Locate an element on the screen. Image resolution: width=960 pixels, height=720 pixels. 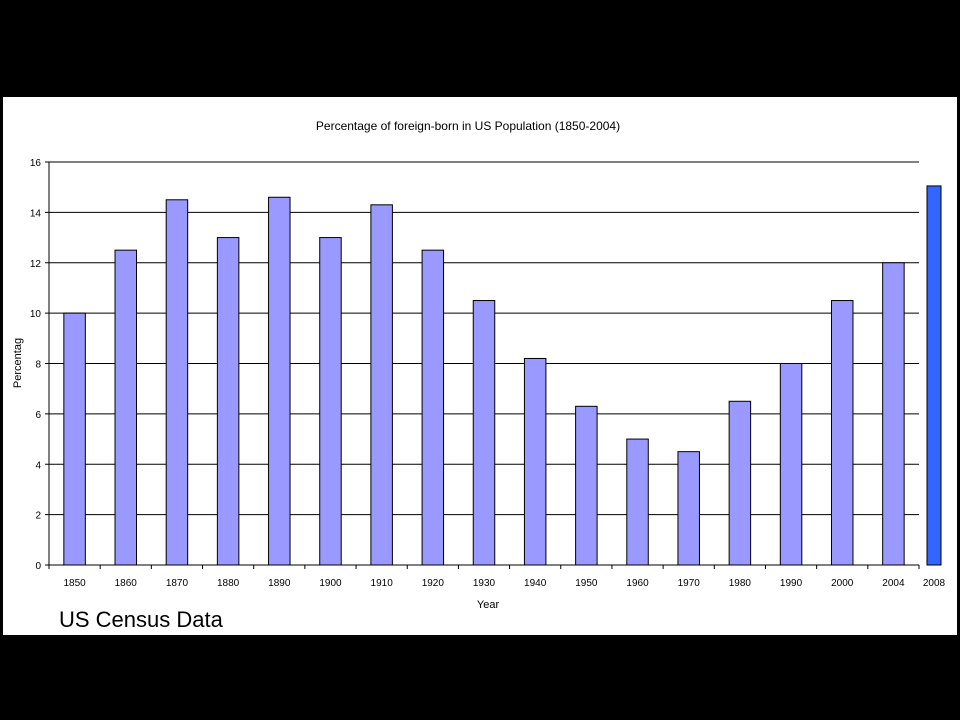
x-tick-label: 1920 is located at coordinates (433, 583).